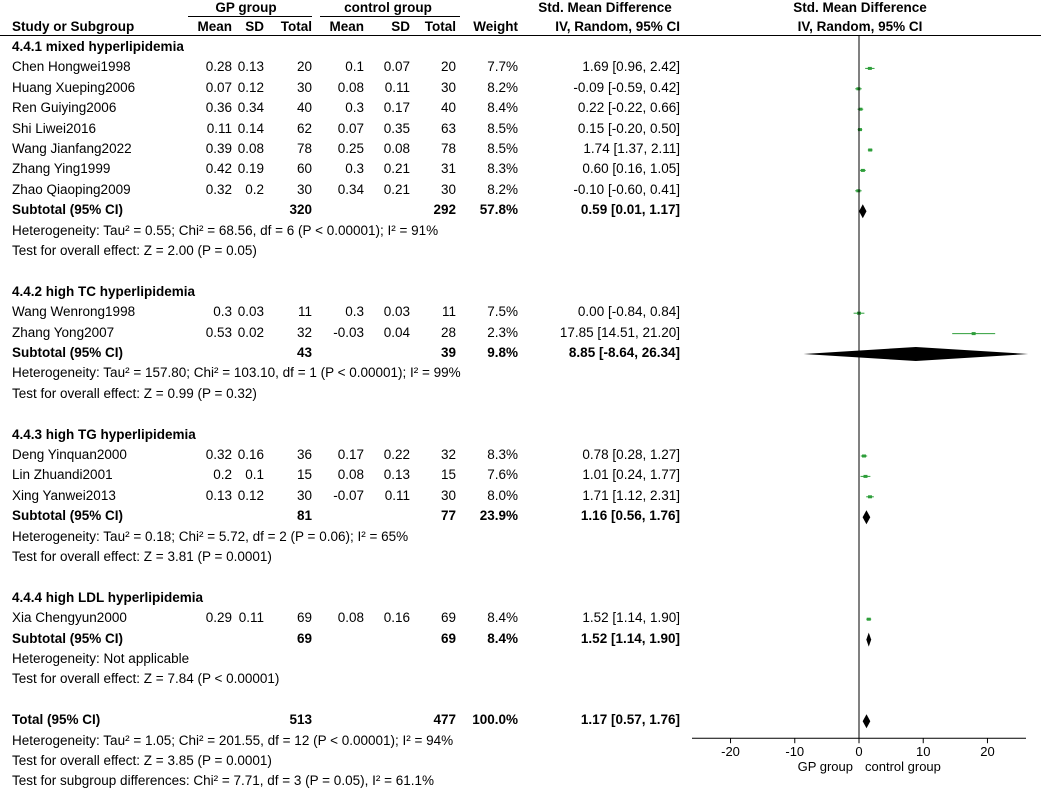 The width and height of the screenshot is (1041, 791). Describe the element at coordinates (61, 169) in the screenshot. I see `study-name: Zhang Ying1999` at that location.